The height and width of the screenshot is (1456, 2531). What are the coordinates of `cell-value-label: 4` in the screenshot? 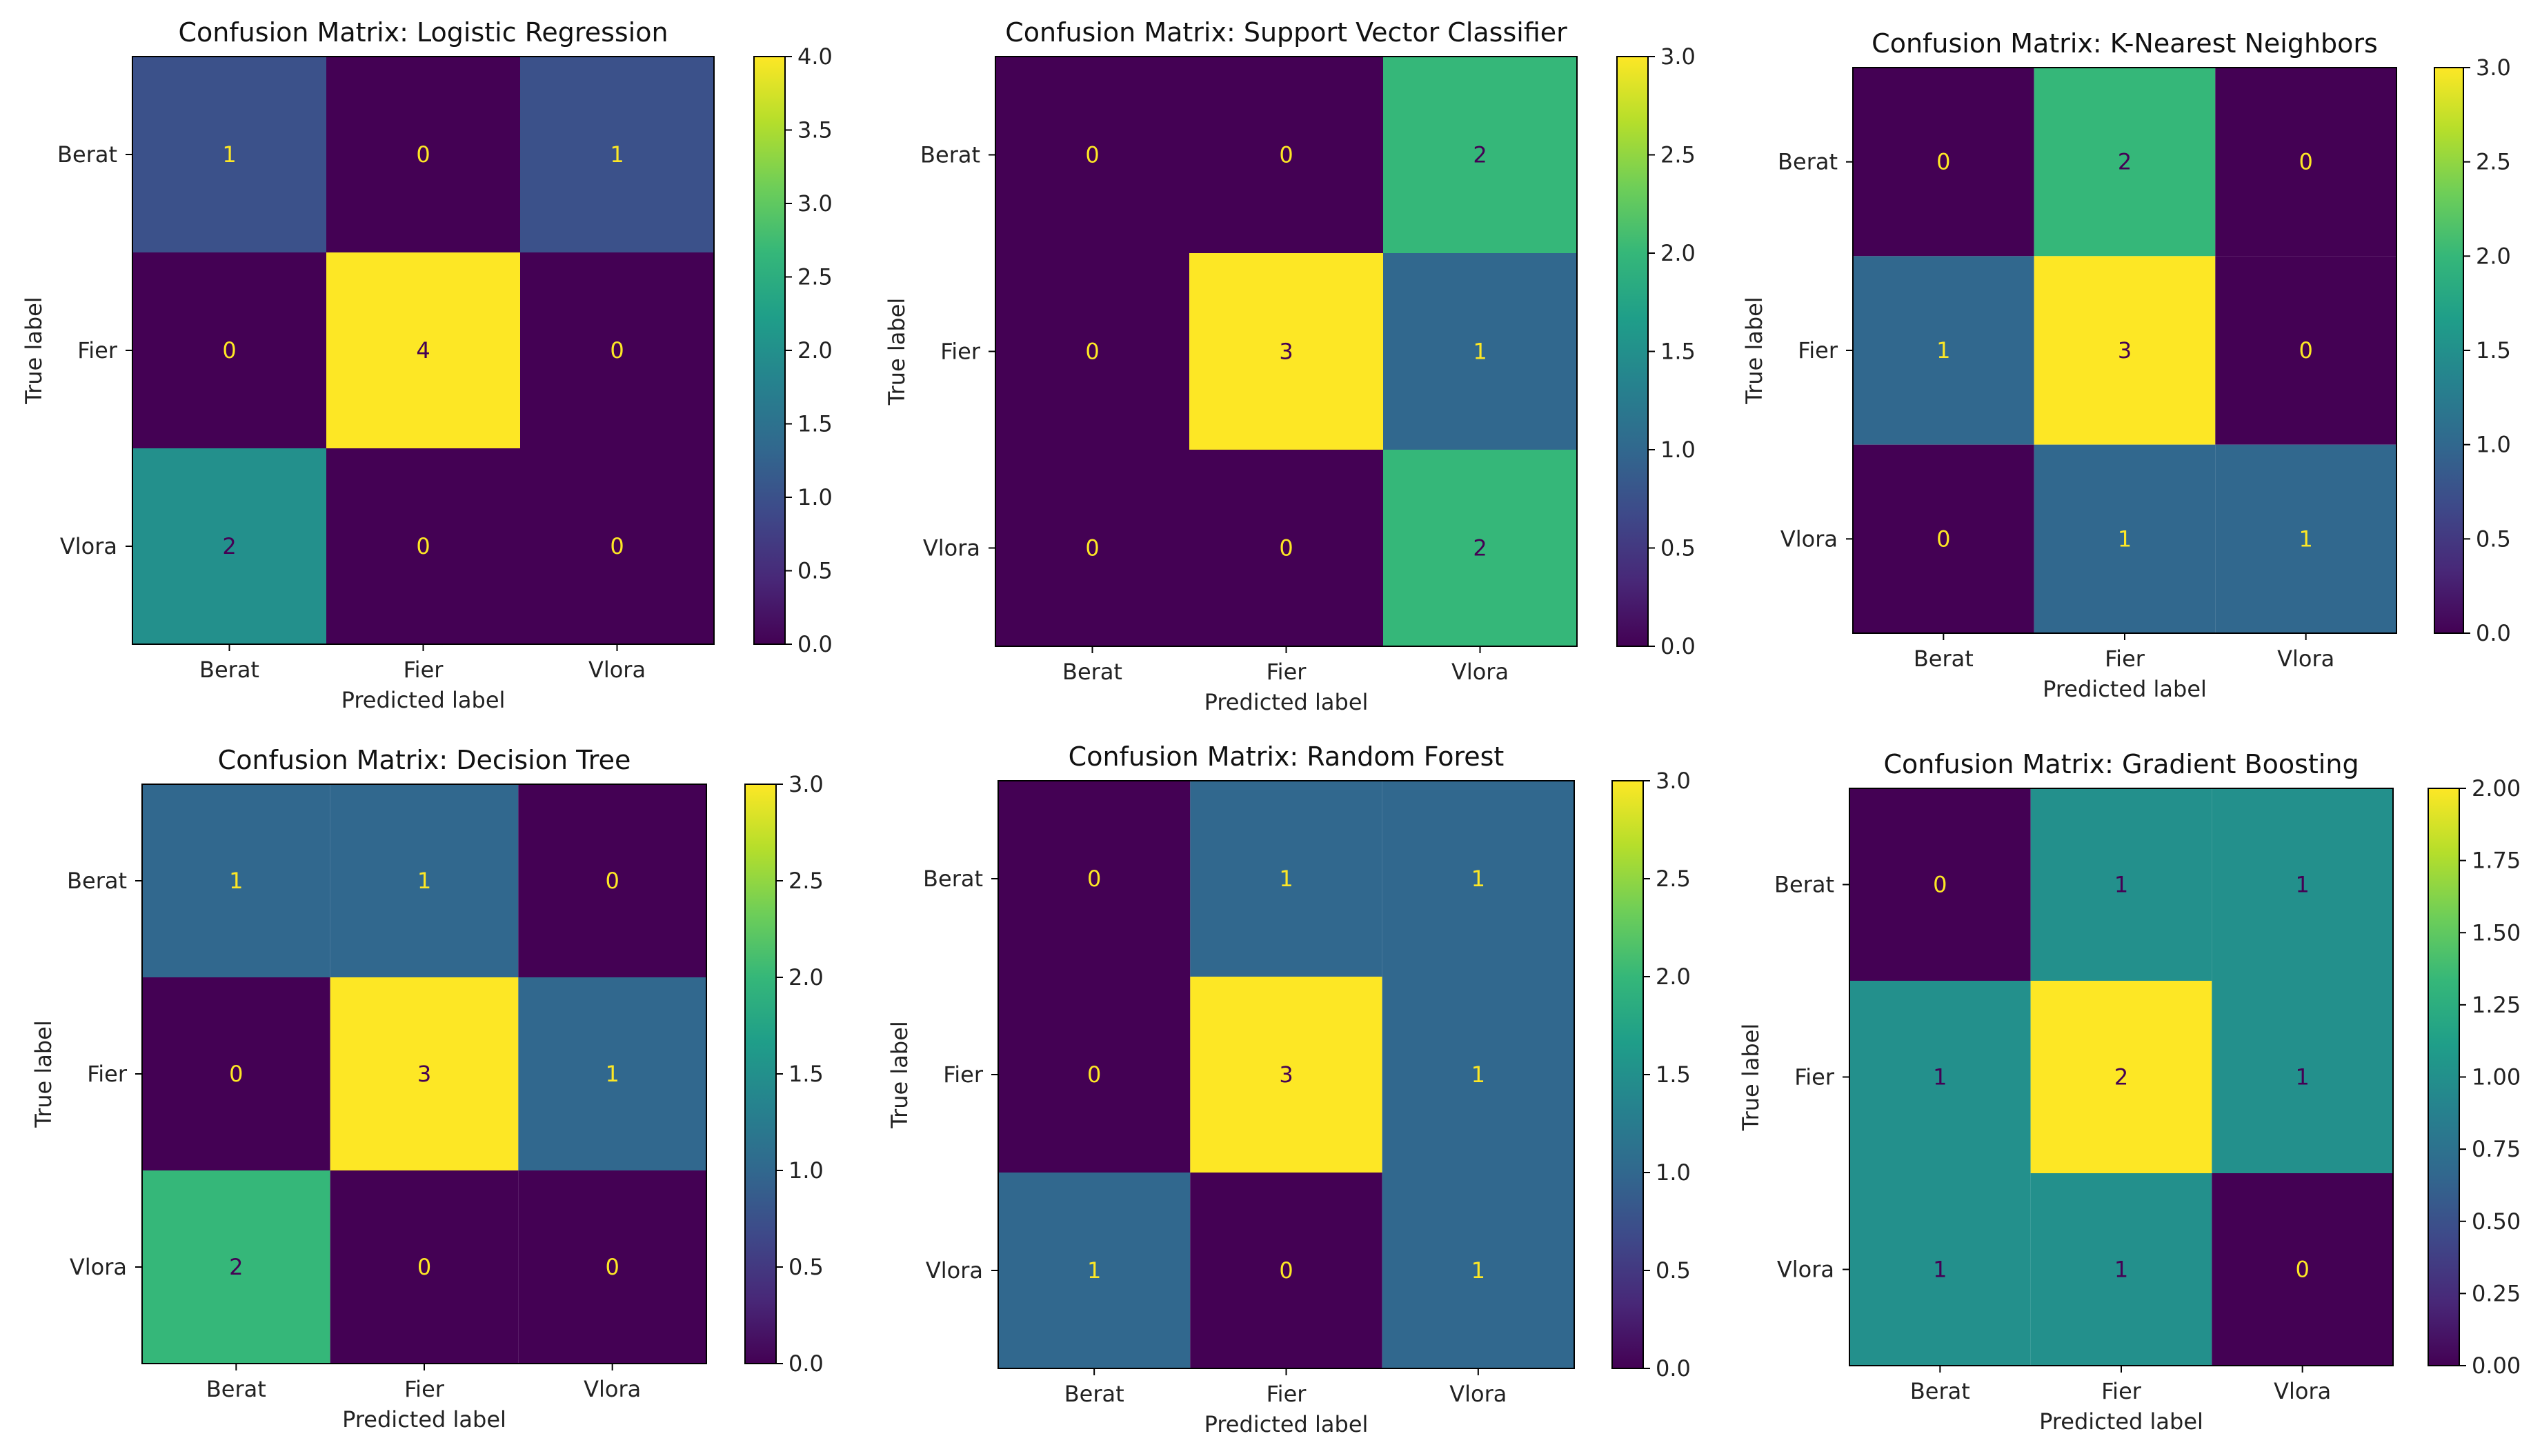 It's located at (423, 350).